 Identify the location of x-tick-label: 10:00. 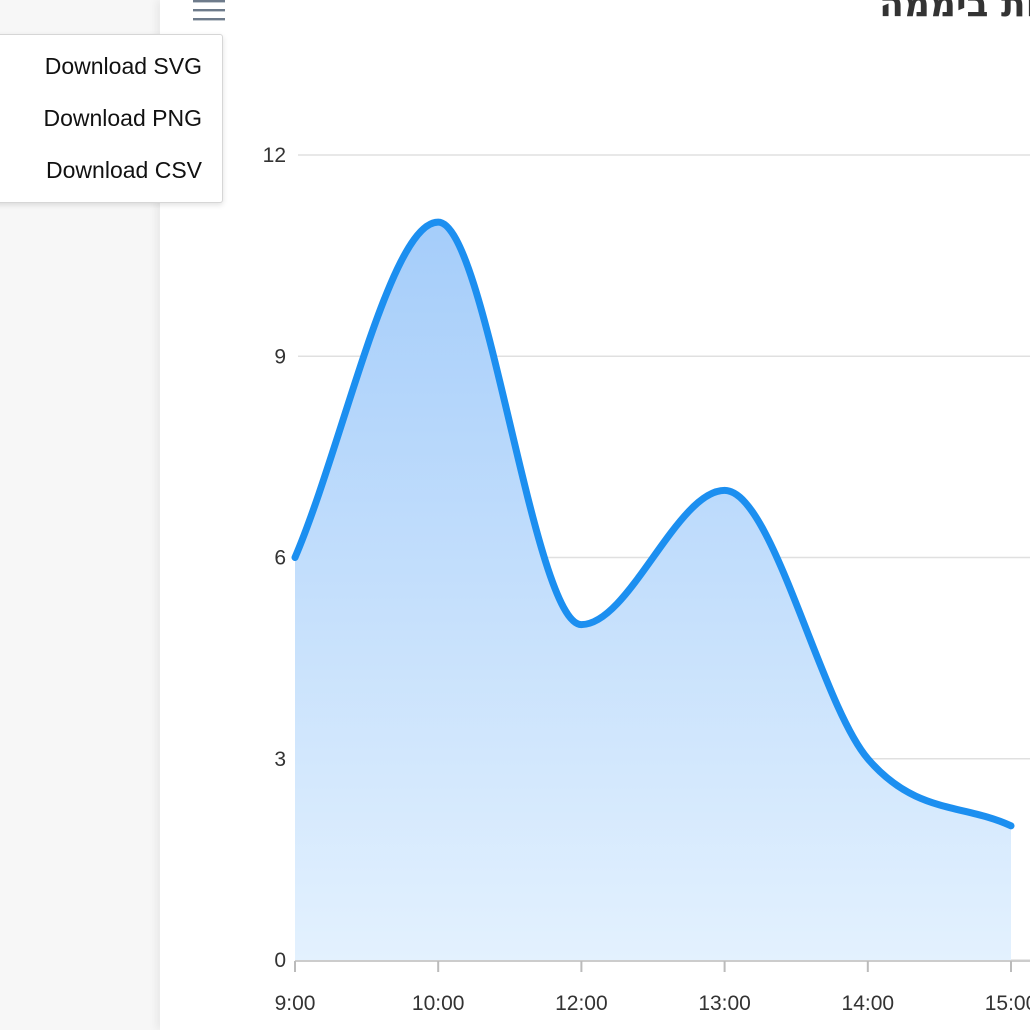
(438, 1003).